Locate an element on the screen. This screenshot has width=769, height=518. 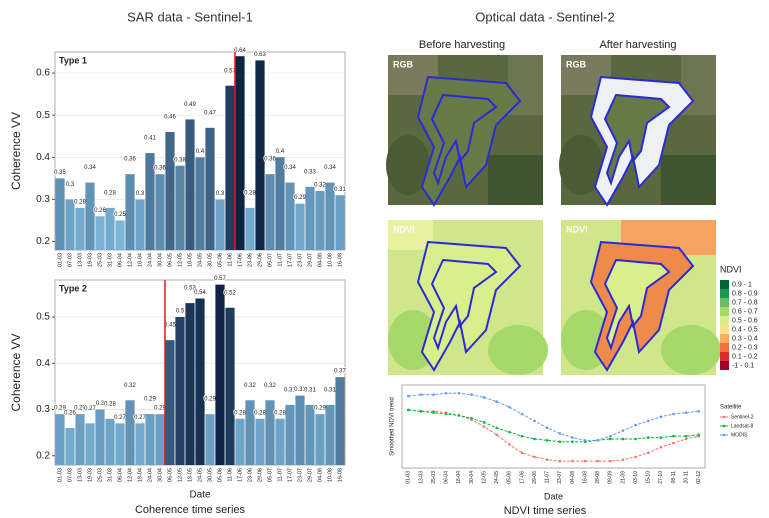
value-label: 0.49 is located at coordinates (190, 105).